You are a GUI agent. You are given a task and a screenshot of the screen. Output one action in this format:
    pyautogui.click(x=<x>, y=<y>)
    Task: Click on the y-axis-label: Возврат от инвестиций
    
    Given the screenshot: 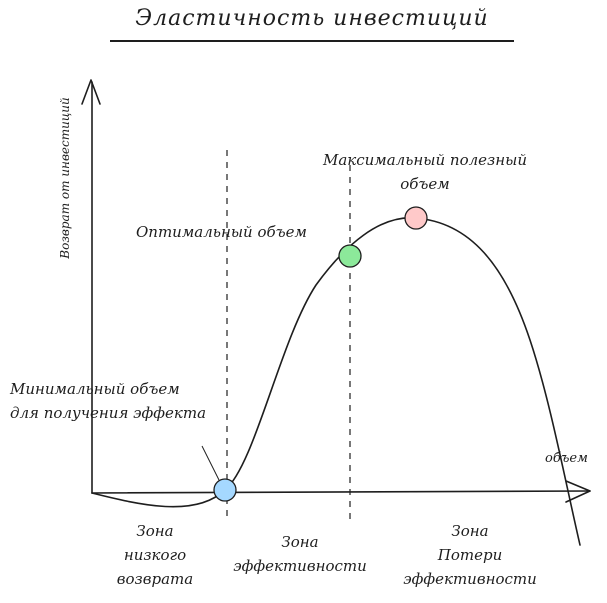 What is the action you would take?
    pyautogui.click(x=65, y=178)
    